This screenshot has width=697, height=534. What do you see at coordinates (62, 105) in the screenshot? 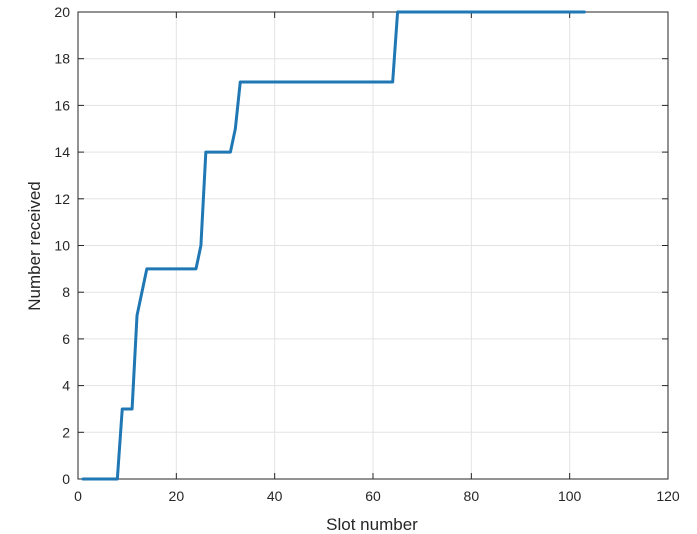
I see `y-tick-label: 16` at bounding box center [62, 105].